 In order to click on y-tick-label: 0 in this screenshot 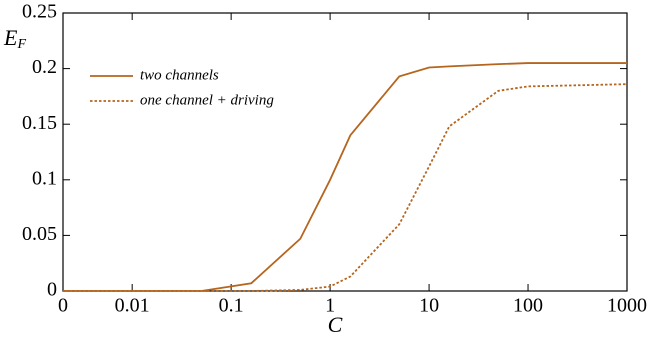, I will do `click(52, 290)`.